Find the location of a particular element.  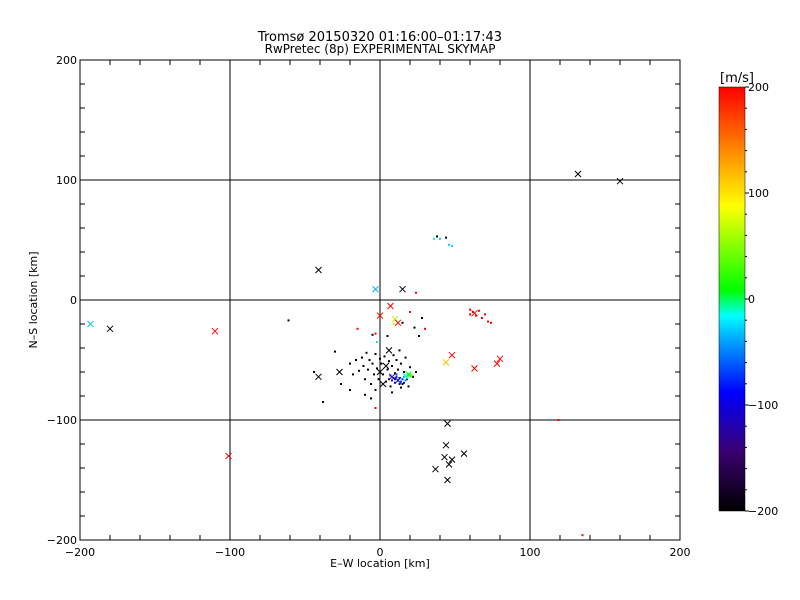

colorbar-tick-label: −200 is located at coordinates (763, 511).